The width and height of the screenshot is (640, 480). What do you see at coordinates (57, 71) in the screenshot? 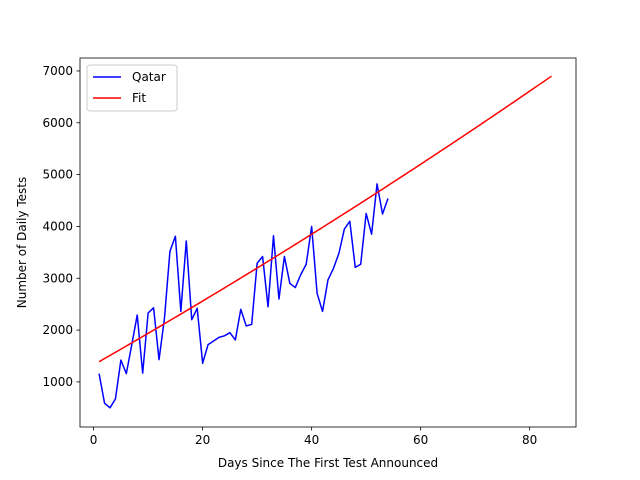
I see `y-tick-label: 7000` at bounding box center [57, 71].